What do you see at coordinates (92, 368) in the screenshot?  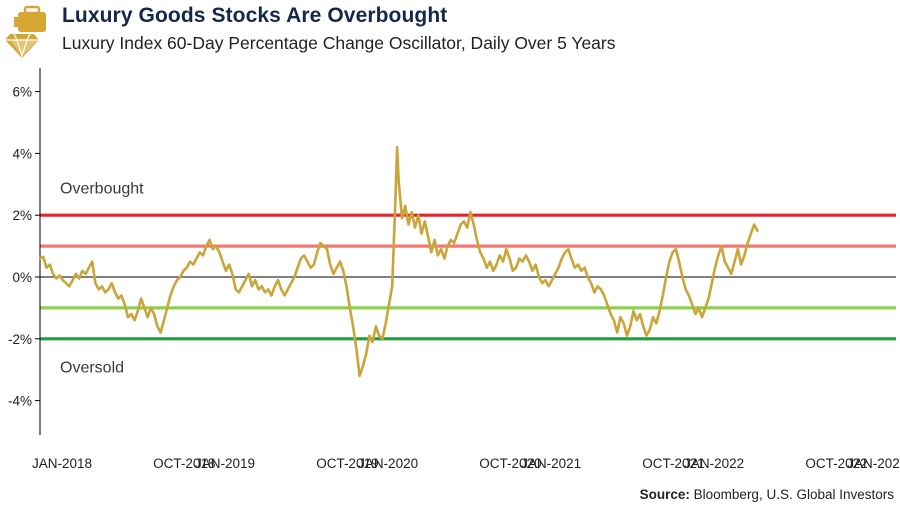 I see `zone-label-oversold: Oversold` at bounding box center [92, 368].